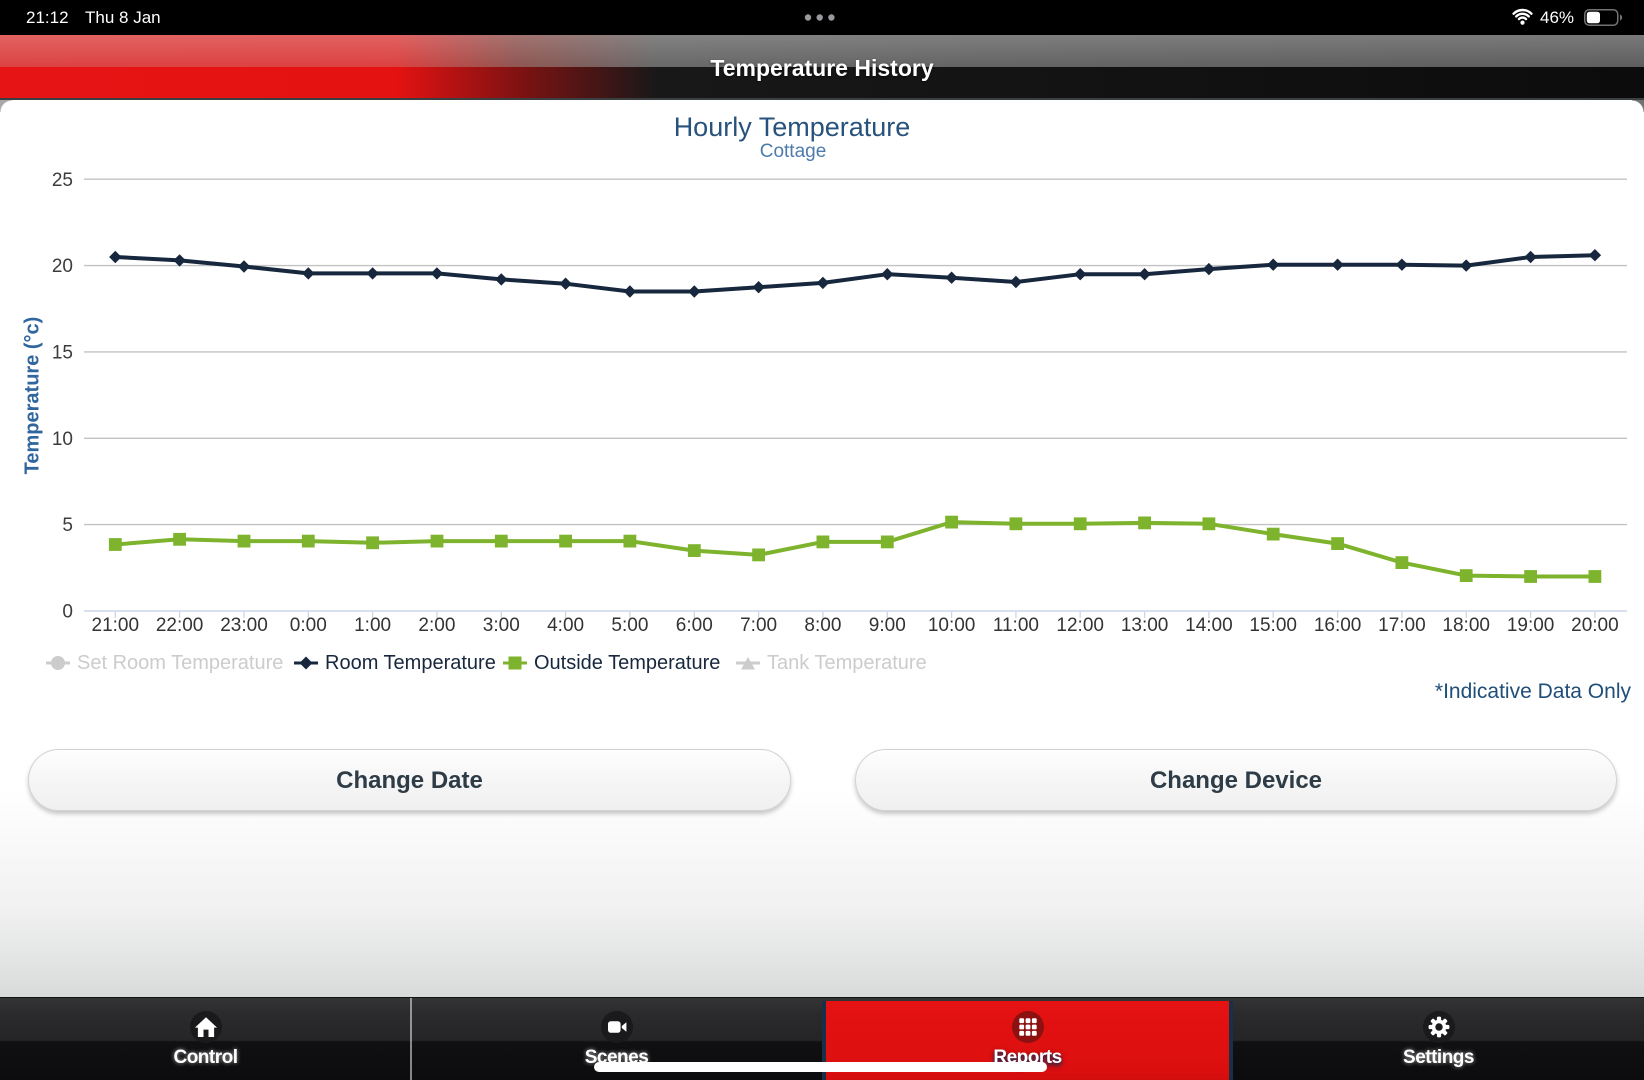 The width and height of the screenshot is (1644, 1080). Describe the element at coordinates (1273, 625) in the screenshot. I see `svg-text: 15:00` at that location.